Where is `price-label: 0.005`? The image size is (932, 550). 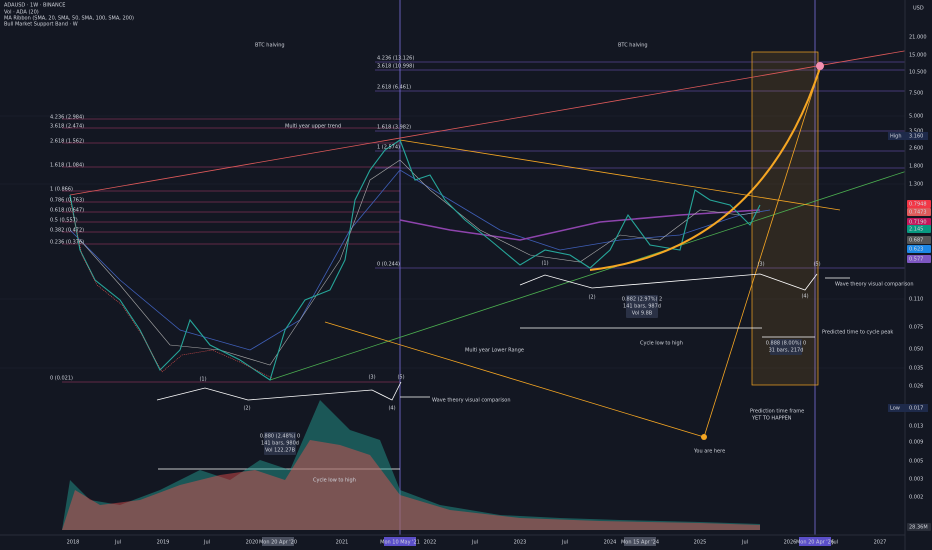
price-label: 0.005 is located at coordinates (916, 462).